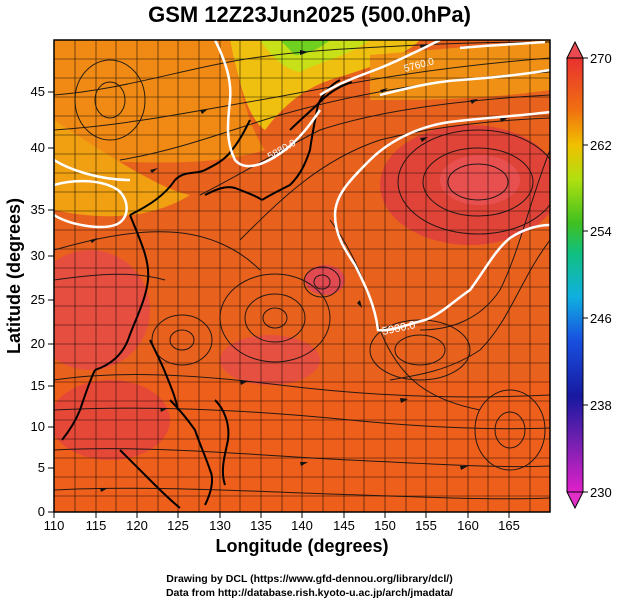 The height and width of the screenshot is (605, 619). I want to click on y-tick: 5, so click(41, 467).